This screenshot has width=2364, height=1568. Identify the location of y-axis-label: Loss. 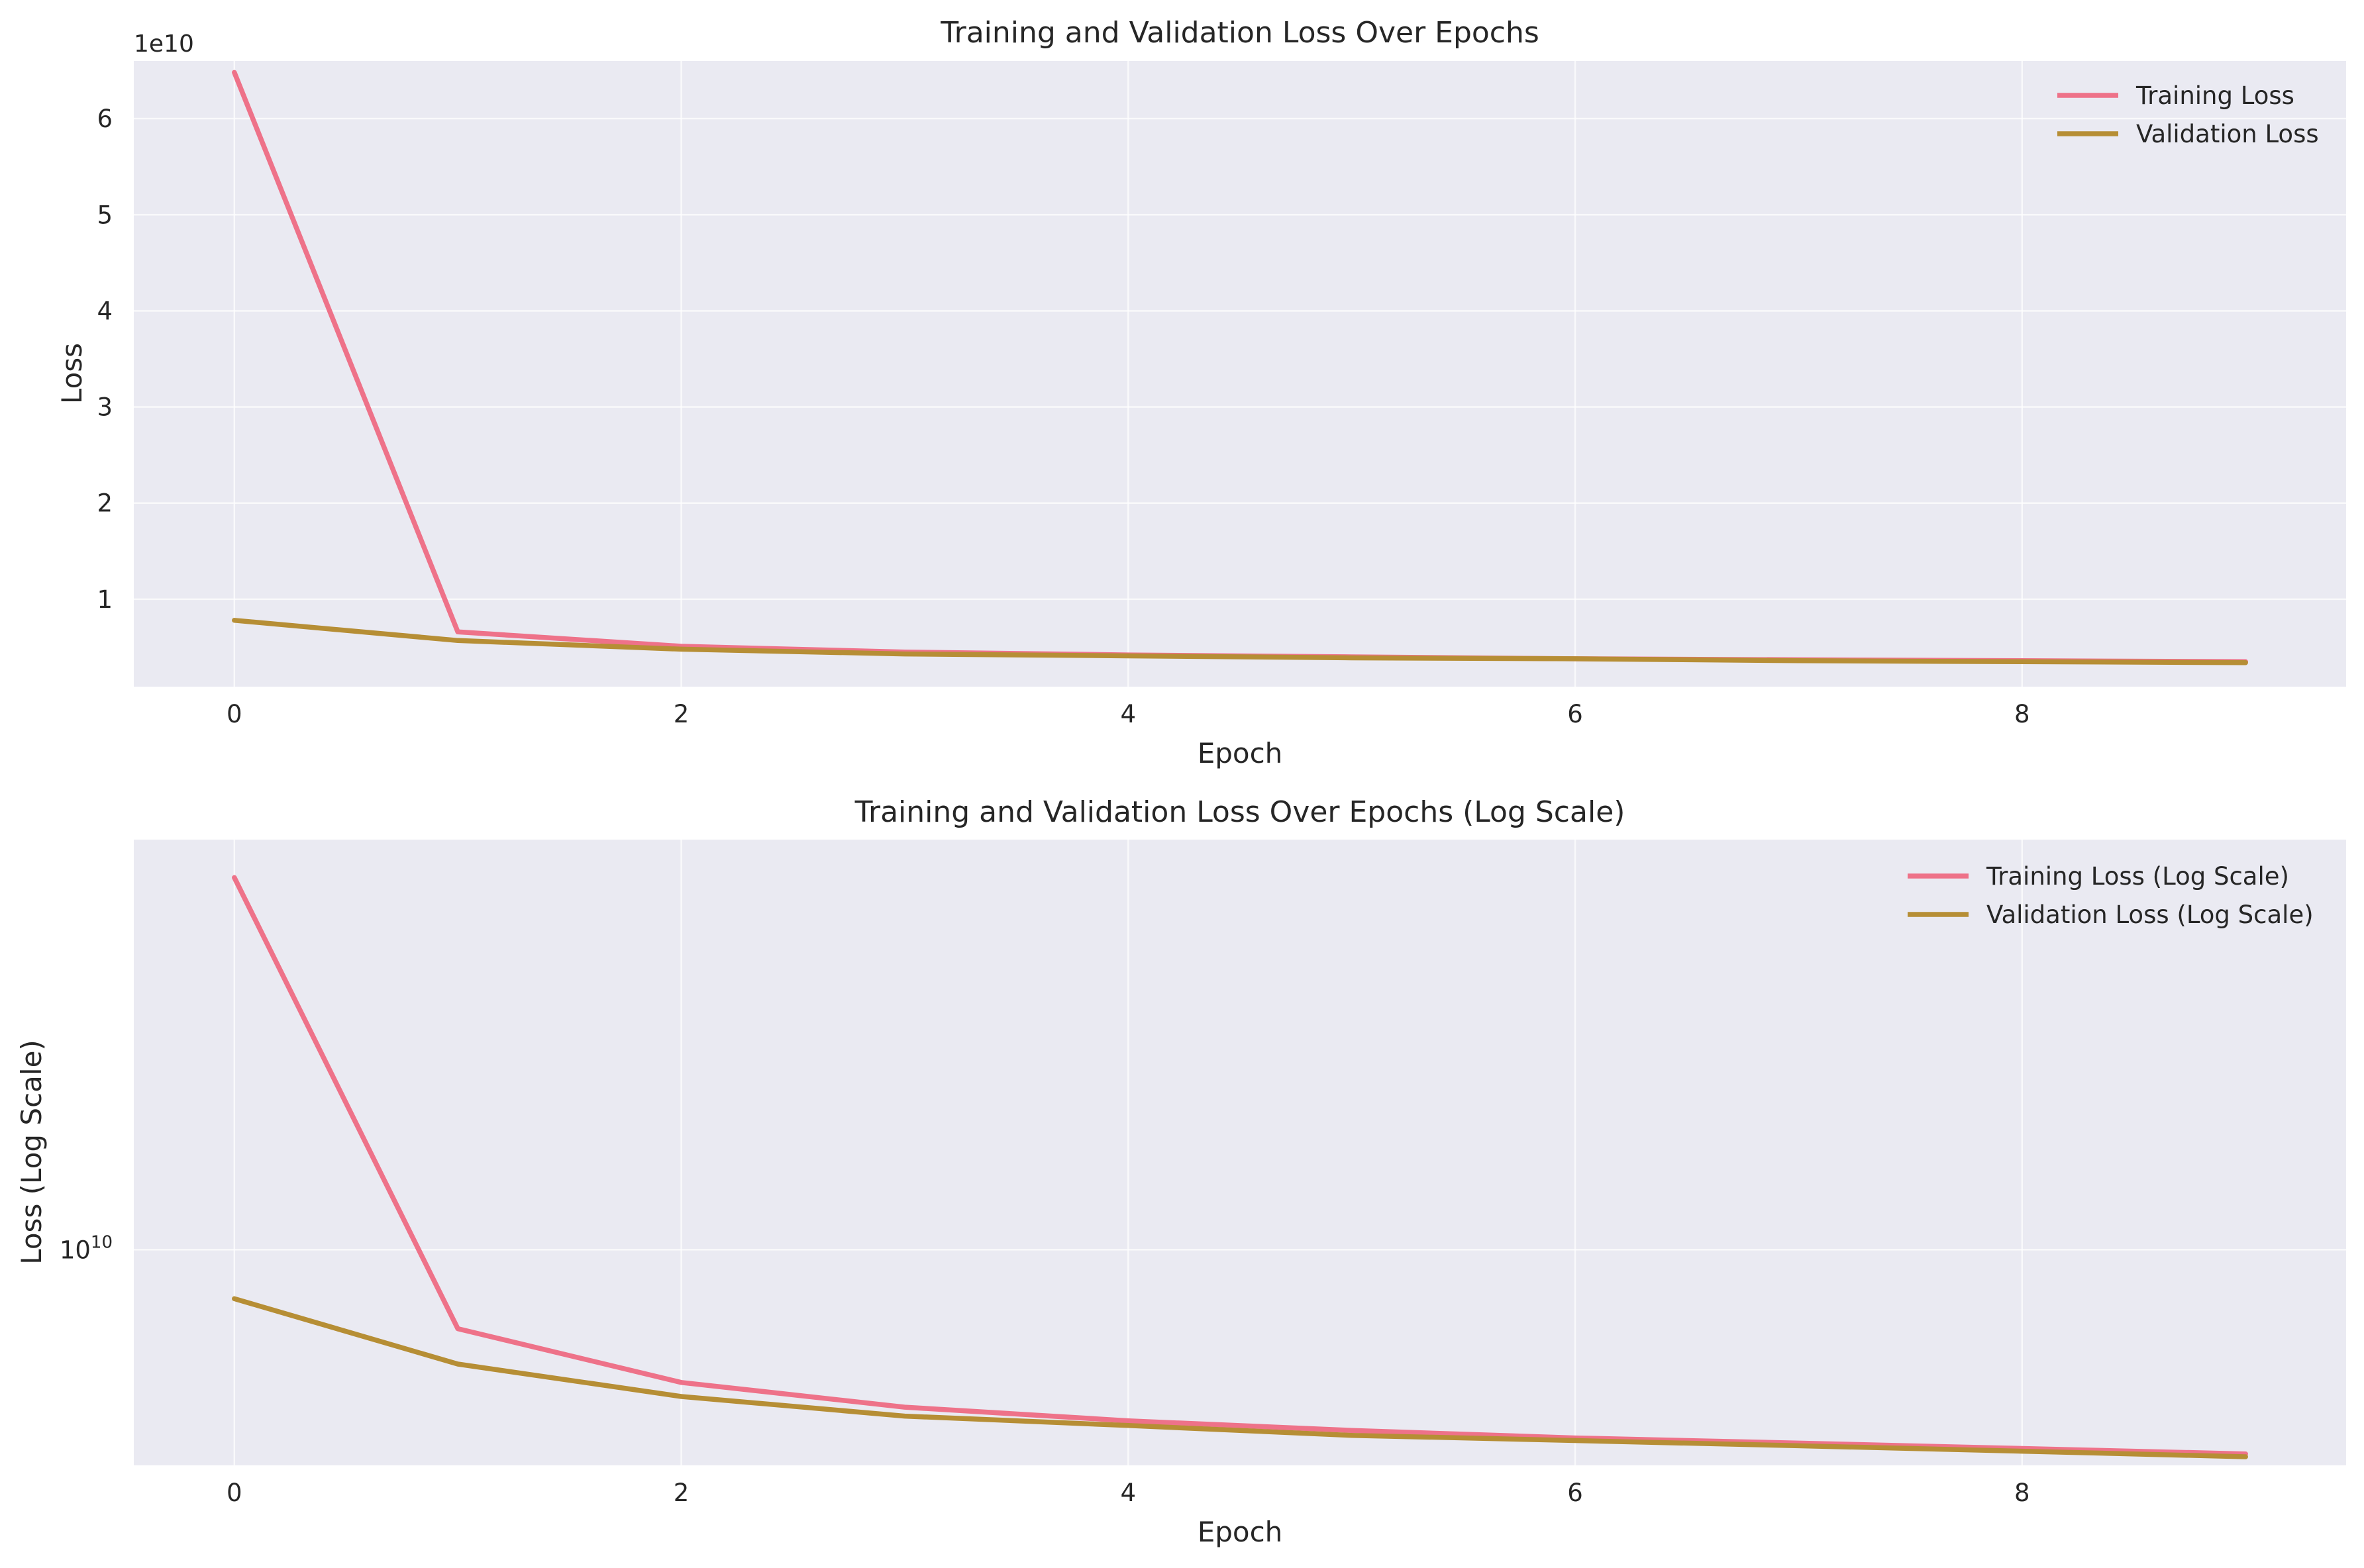
(72, 373).